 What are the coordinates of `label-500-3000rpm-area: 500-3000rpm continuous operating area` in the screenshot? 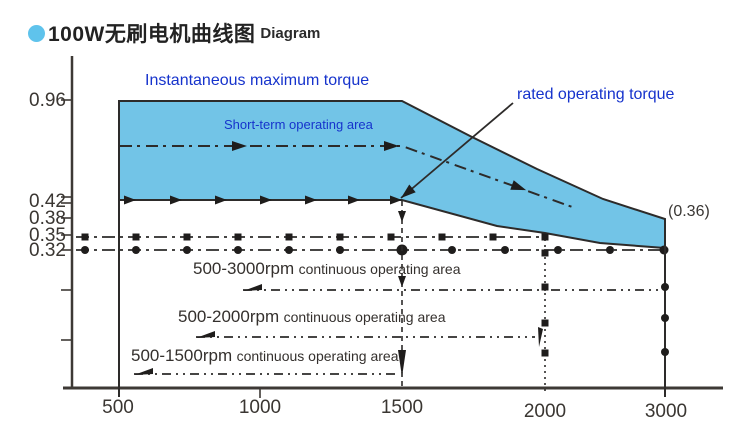 It's located at (326, 269).